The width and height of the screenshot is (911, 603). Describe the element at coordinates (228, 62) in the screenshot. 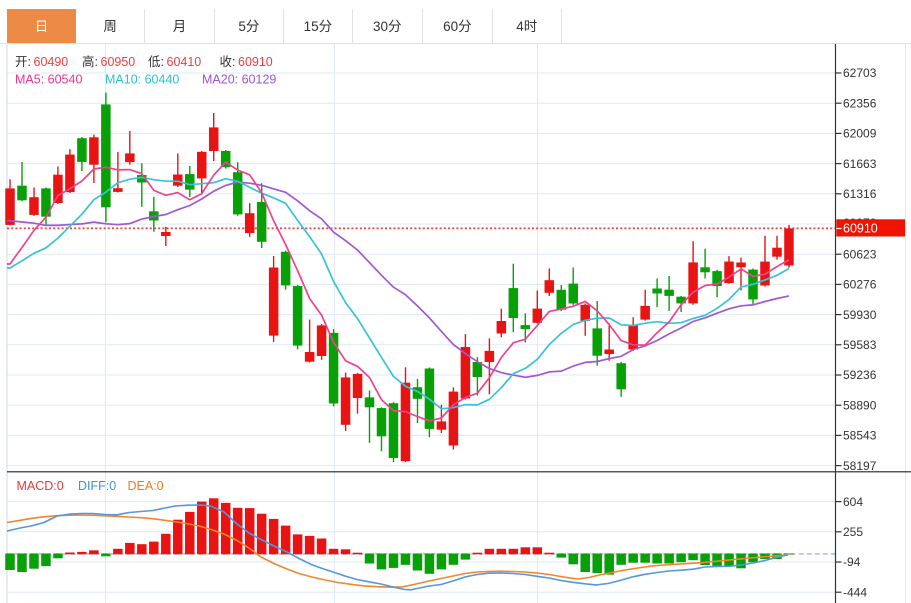

I see `svg-text: 收:` at that location.